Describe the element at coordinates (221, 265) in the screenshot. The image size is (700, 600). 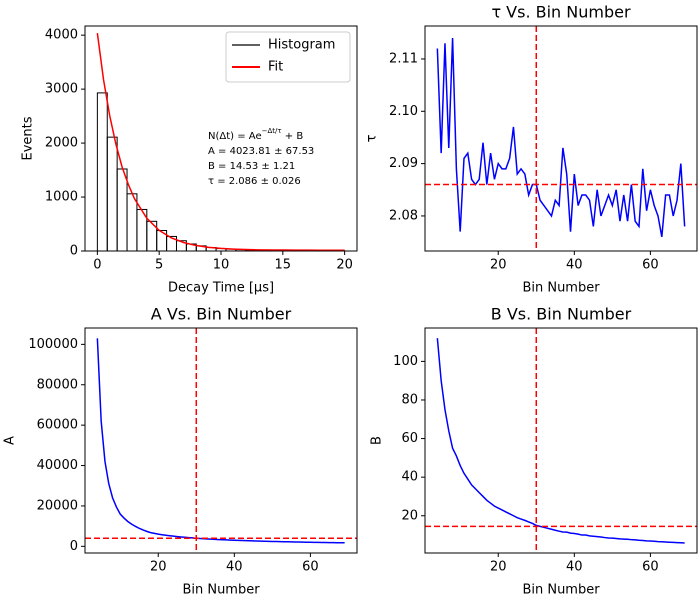
I see `x-tick-label: 10` at that location.